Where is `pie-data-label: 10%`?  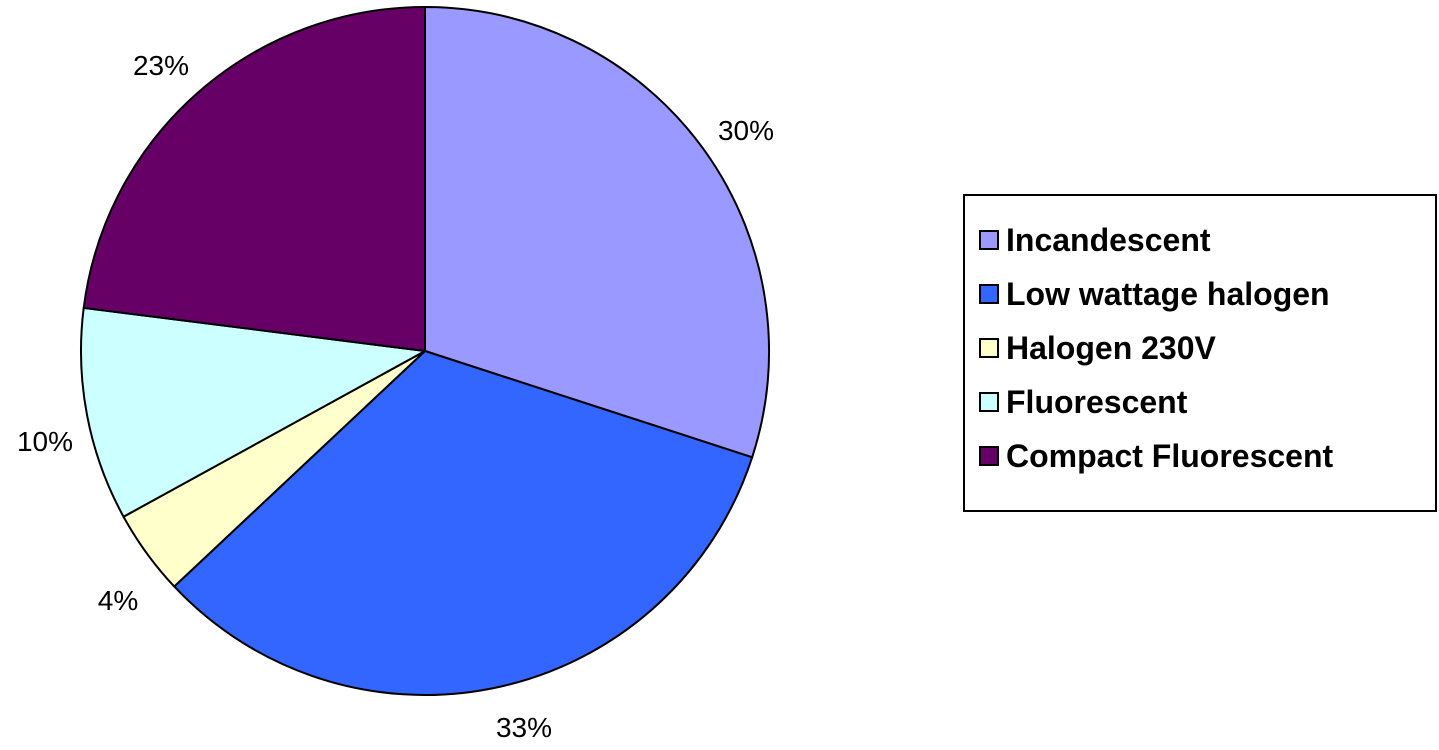
pie-data-label: 10% is located at coordinates (45, 441).